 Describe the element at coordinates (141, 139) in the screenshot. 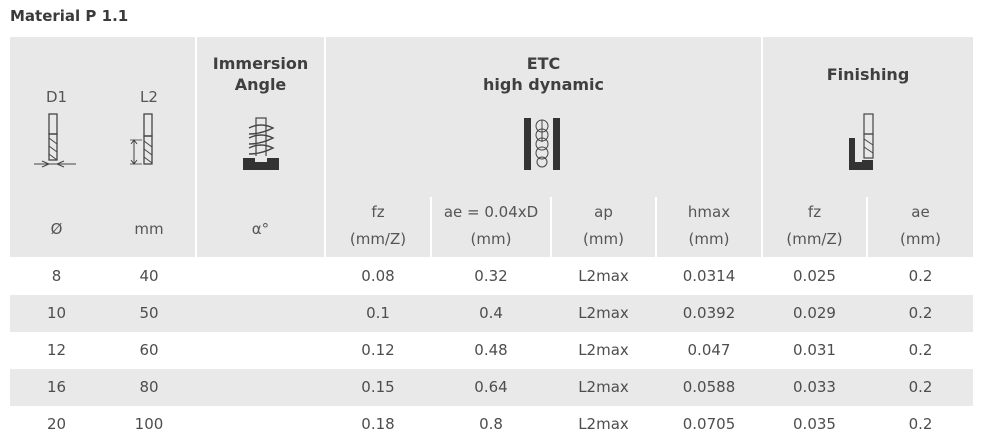

I see `end-mill-length-icon` at that location.